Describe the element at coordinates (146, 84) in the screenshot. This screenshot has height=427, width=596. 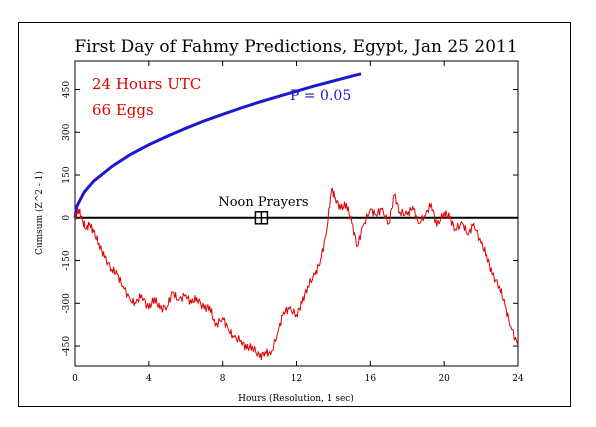
I see `duration-annotation: 24 Hours UTC` at that location.